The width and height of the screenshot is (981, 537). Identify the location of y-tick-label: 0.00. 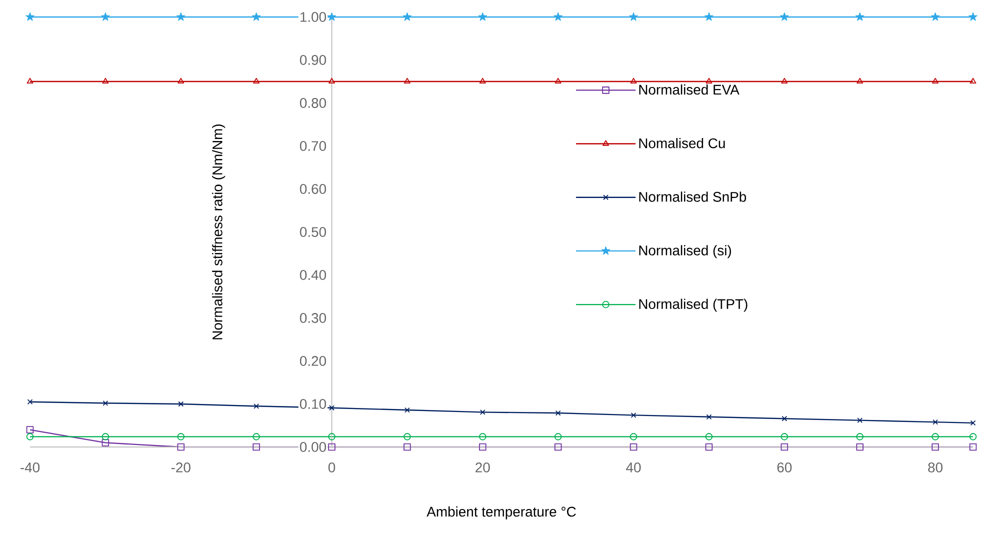
(313, 447).